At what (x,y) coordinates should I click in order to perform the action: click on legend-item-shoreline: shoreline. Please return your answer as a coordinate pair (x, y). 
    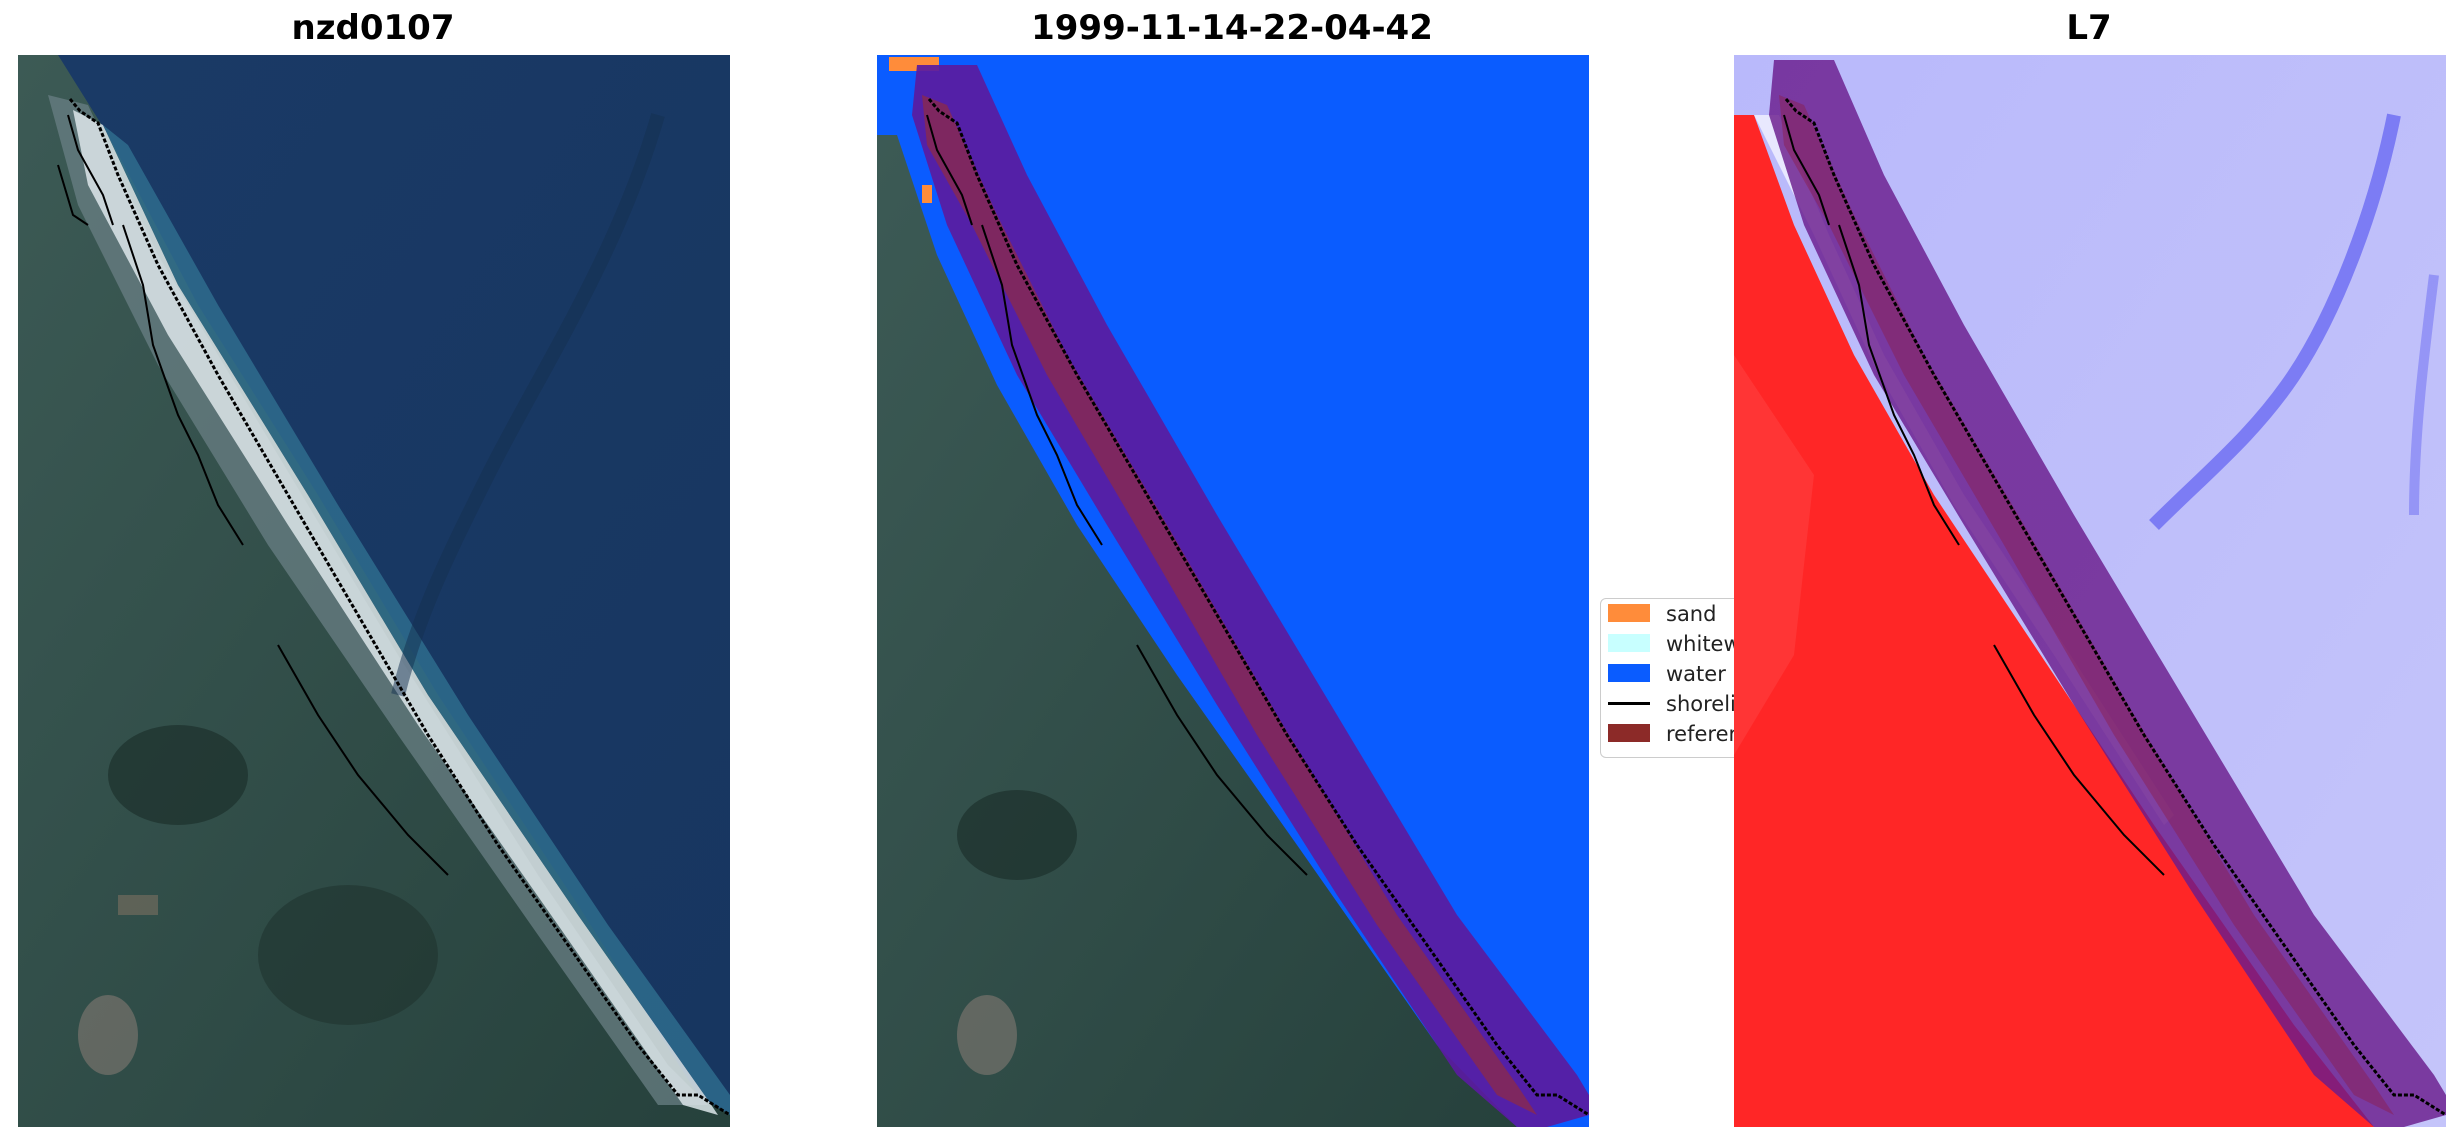
    Looking at the image, I should click on (1673, 704).